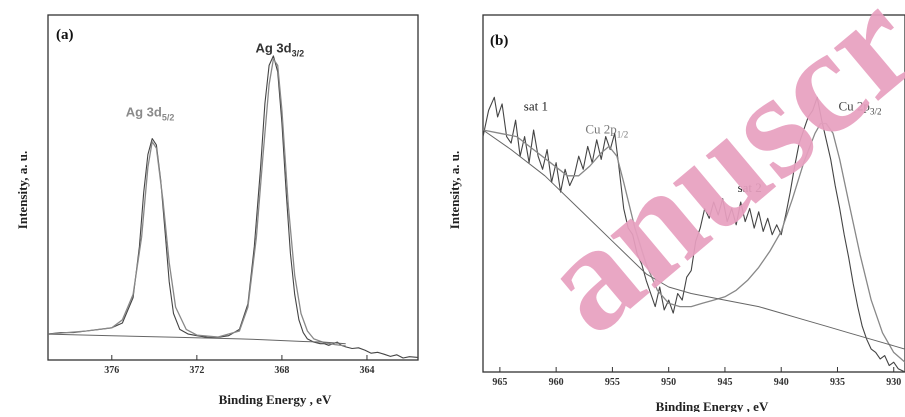 This screenshot has width=905, height=417. Describe the element at coordinates (724, 382) in the screenshot. I see `x-tick-label: 945` at that location.